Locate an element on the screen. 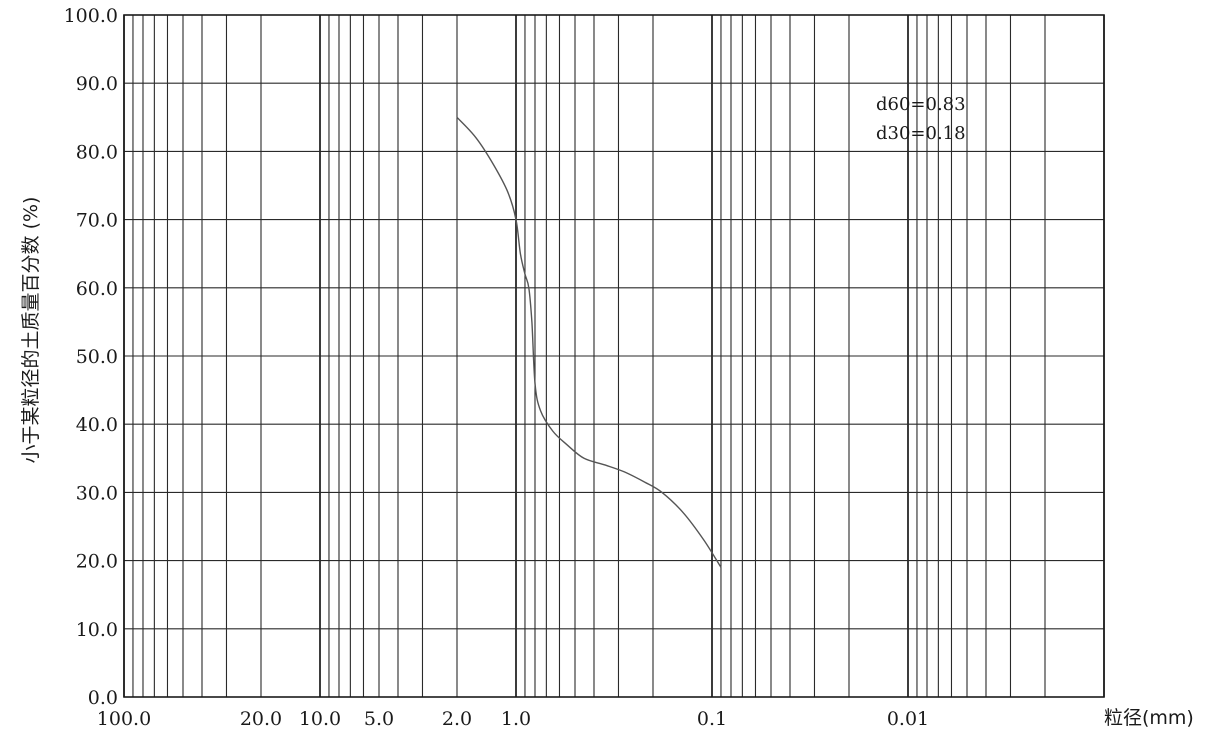 The image size is (1221, 733). y-axis-label: 小于某粒径的土质量百分数 (%) is located at coordinates (31, 330).